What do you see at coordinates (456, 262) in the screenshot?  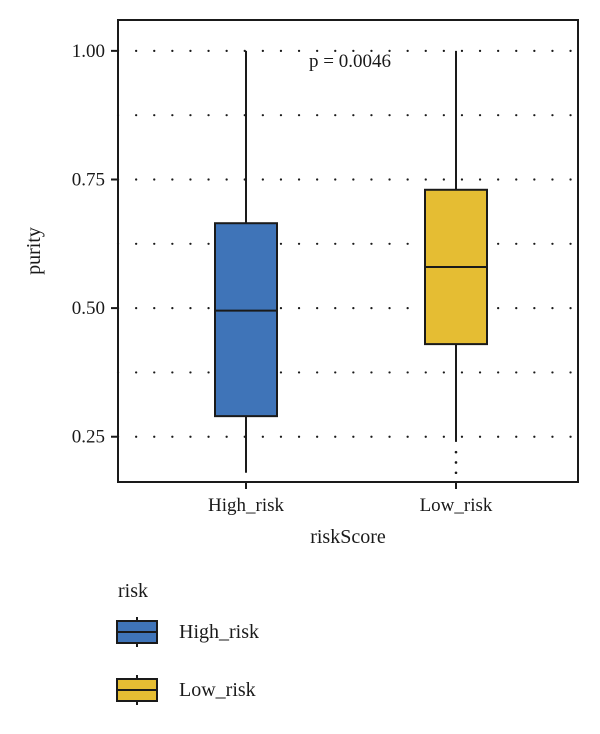 I see `box-low-risk` at bounding box center [456, 262].